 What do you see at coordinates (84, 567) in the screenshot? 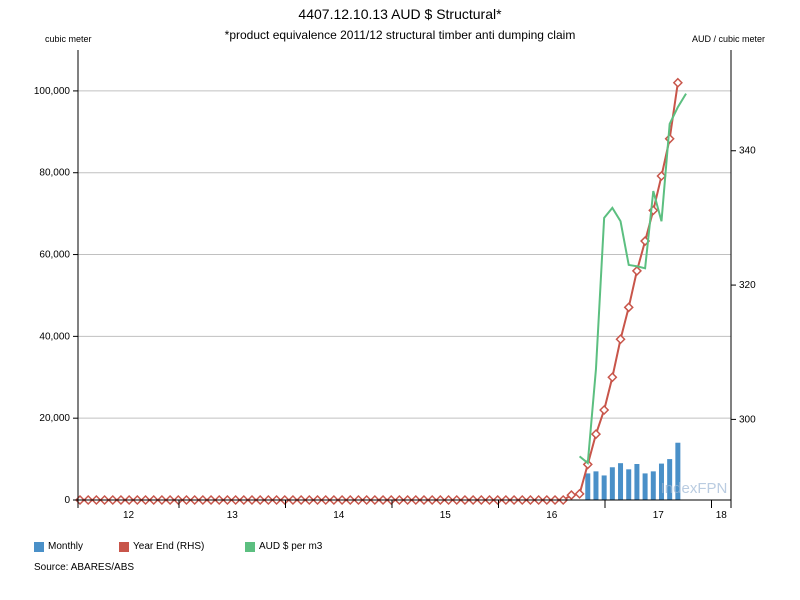
I see `source-note: Source: ABARES/ABS` at bounding box center [84, 567].